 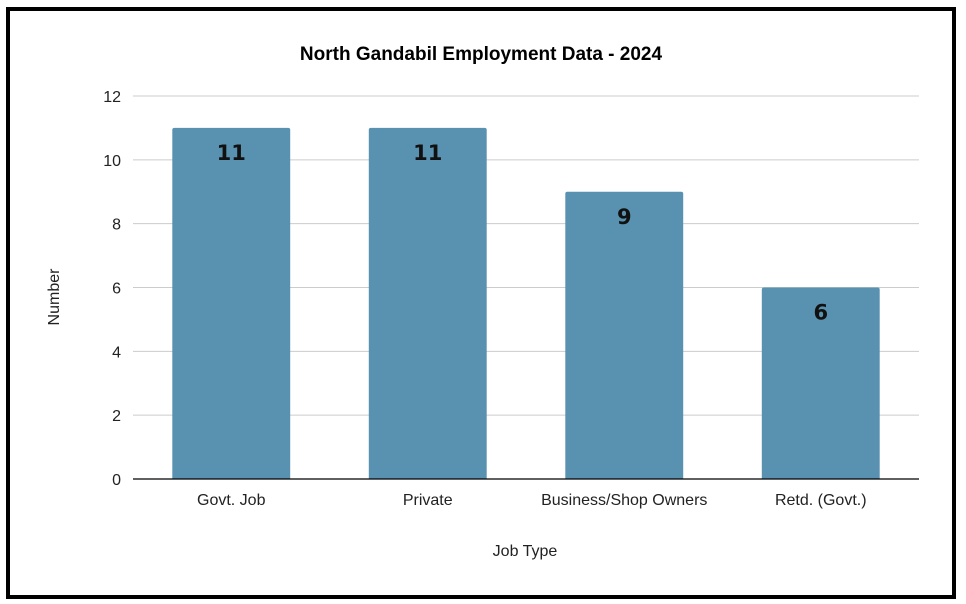 I want to click on x-tick-label: Business/Shop Owners, so click(x=624, y=500).